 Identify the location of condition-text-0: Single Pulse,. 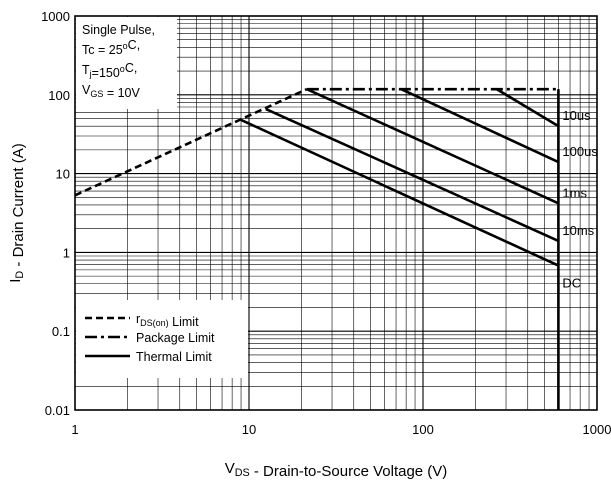
(118, 30).